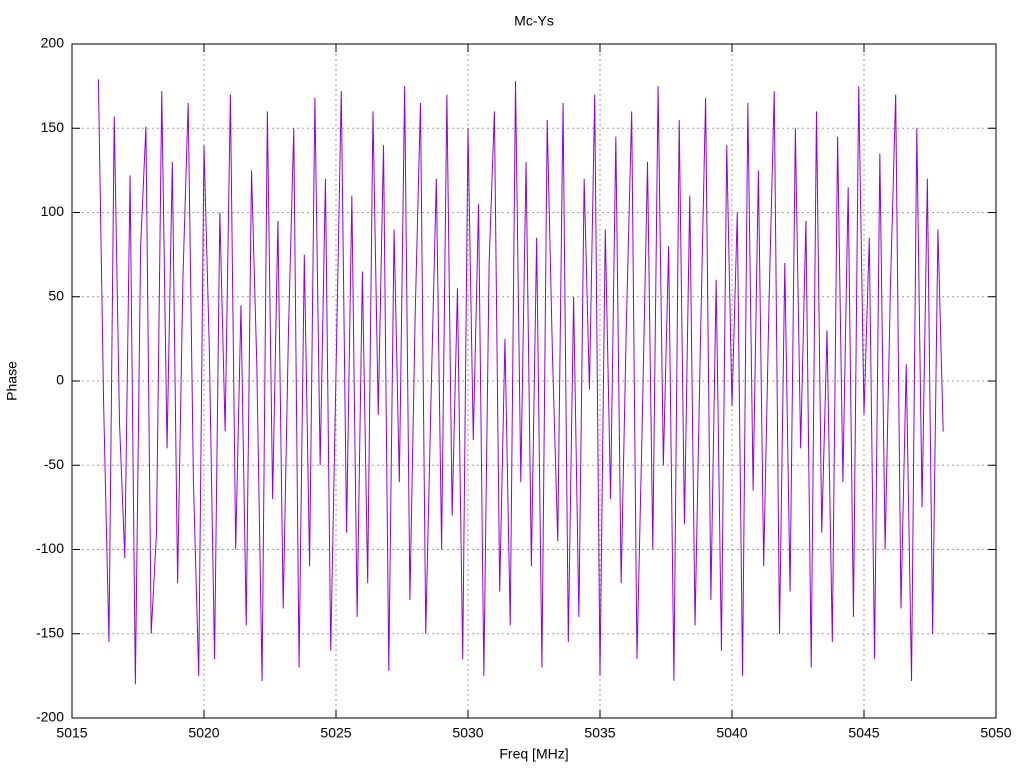  I want to click on x-tick-label: 5030, so click(467, 733).